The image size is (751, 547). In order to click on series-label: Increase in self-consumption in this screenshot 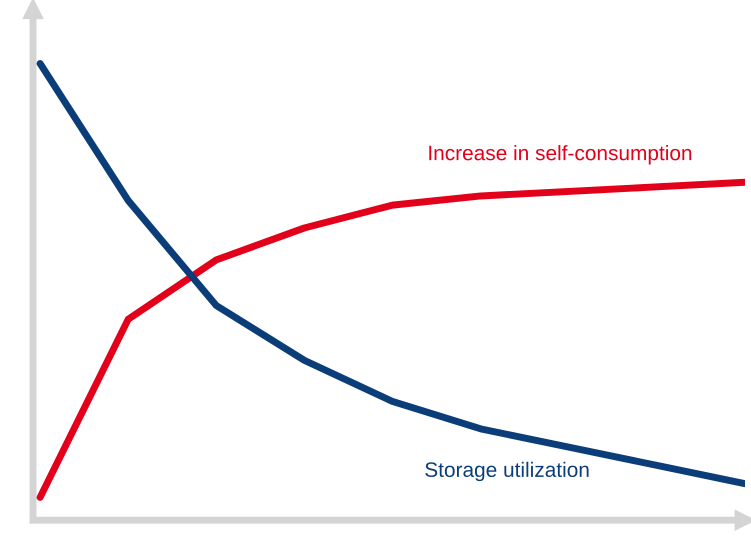, I will do `click(560, 154)`.